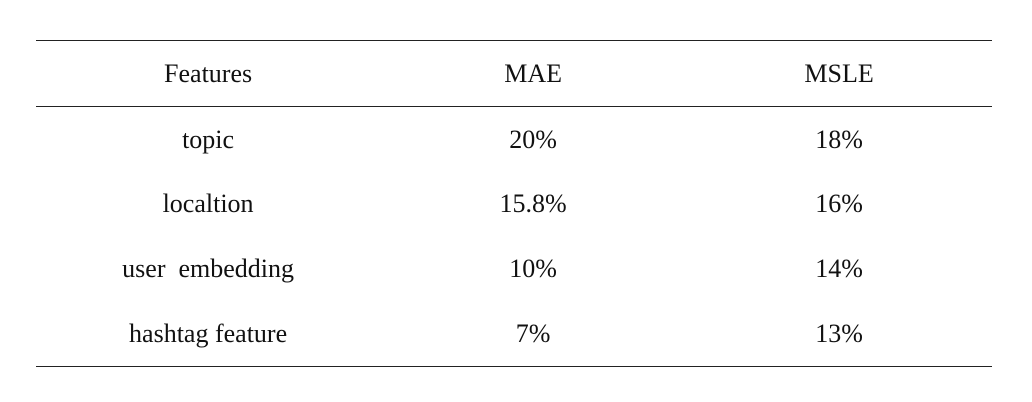  What do you see at coordinates (839, 203) in the screenshot?
I see `msle-cell: 16%` at bounding box center [839, 203].